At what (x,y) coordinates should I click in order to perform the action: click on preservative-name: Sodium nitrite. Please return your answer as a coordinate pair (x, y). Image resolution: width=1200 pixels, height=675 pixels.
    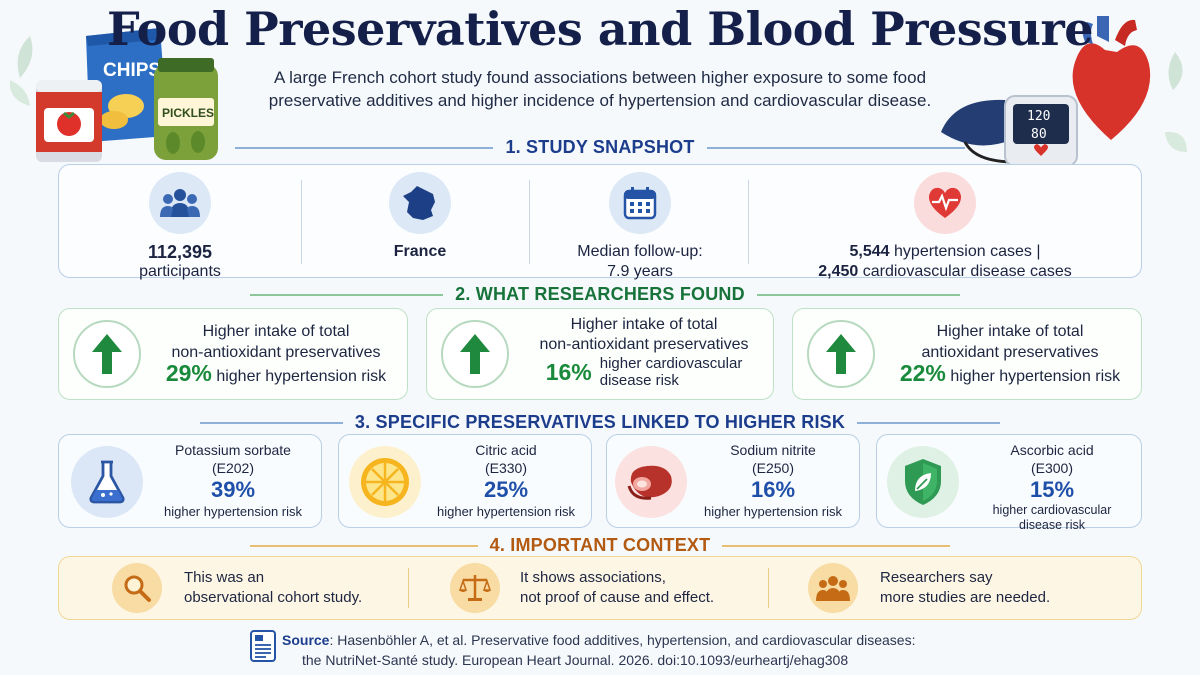
    Looking at the image, I should click on (773, 450).